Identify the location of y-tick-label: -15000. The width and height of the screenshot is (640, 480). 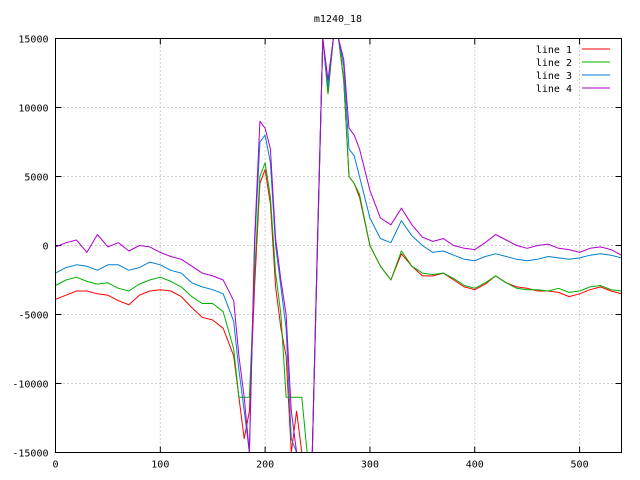
(30, 454).